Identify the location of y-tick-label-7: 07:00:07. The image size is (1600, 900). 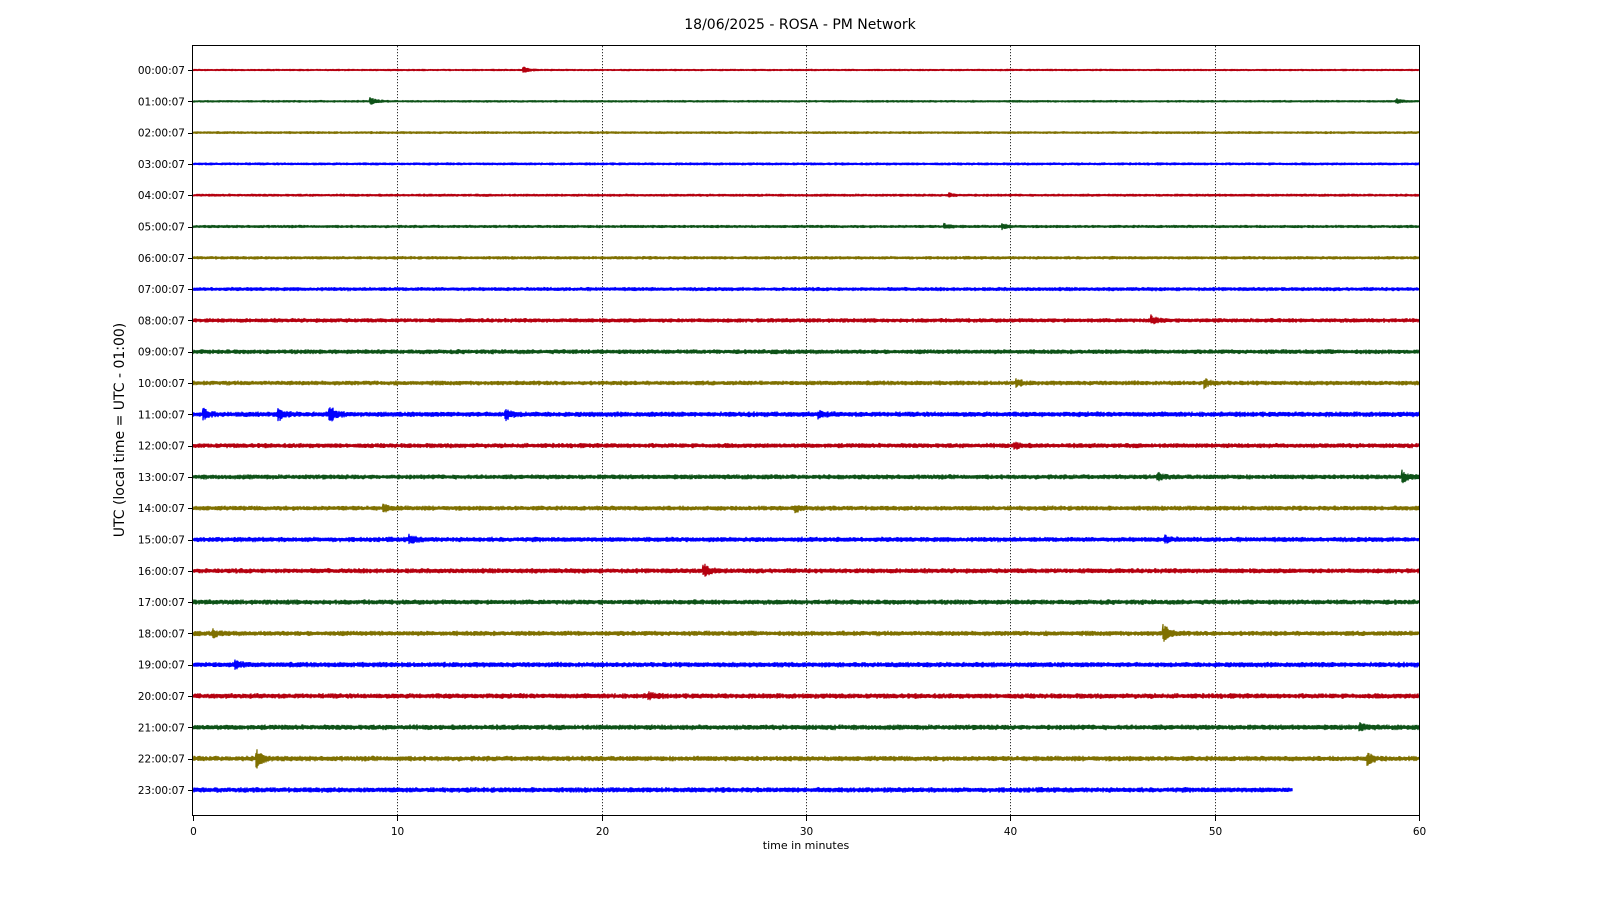
(161, 290).